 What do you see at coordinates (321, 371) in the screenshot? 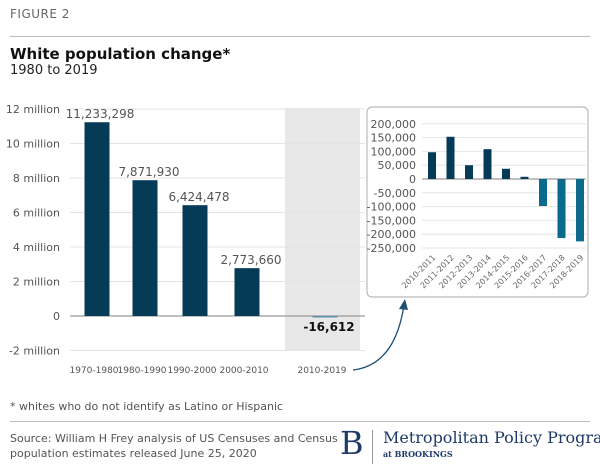
I see `x-tick-label: 2010-2019` at bounding box center [321, 371].